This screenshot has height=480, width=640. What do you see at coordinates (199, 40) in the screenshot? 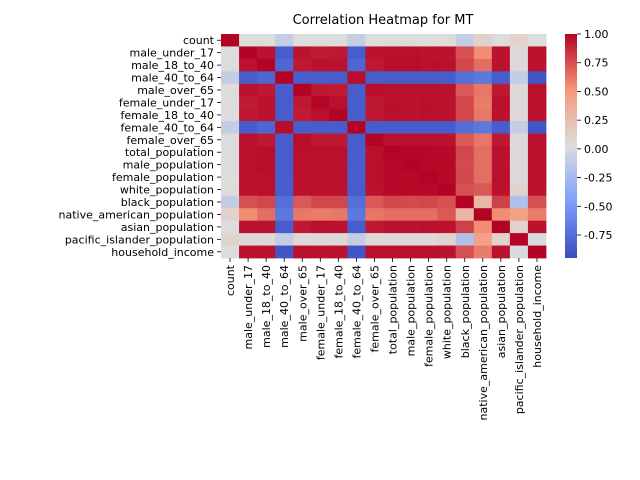
I see `y-tick-label: count` at bounding box center [199, 40].